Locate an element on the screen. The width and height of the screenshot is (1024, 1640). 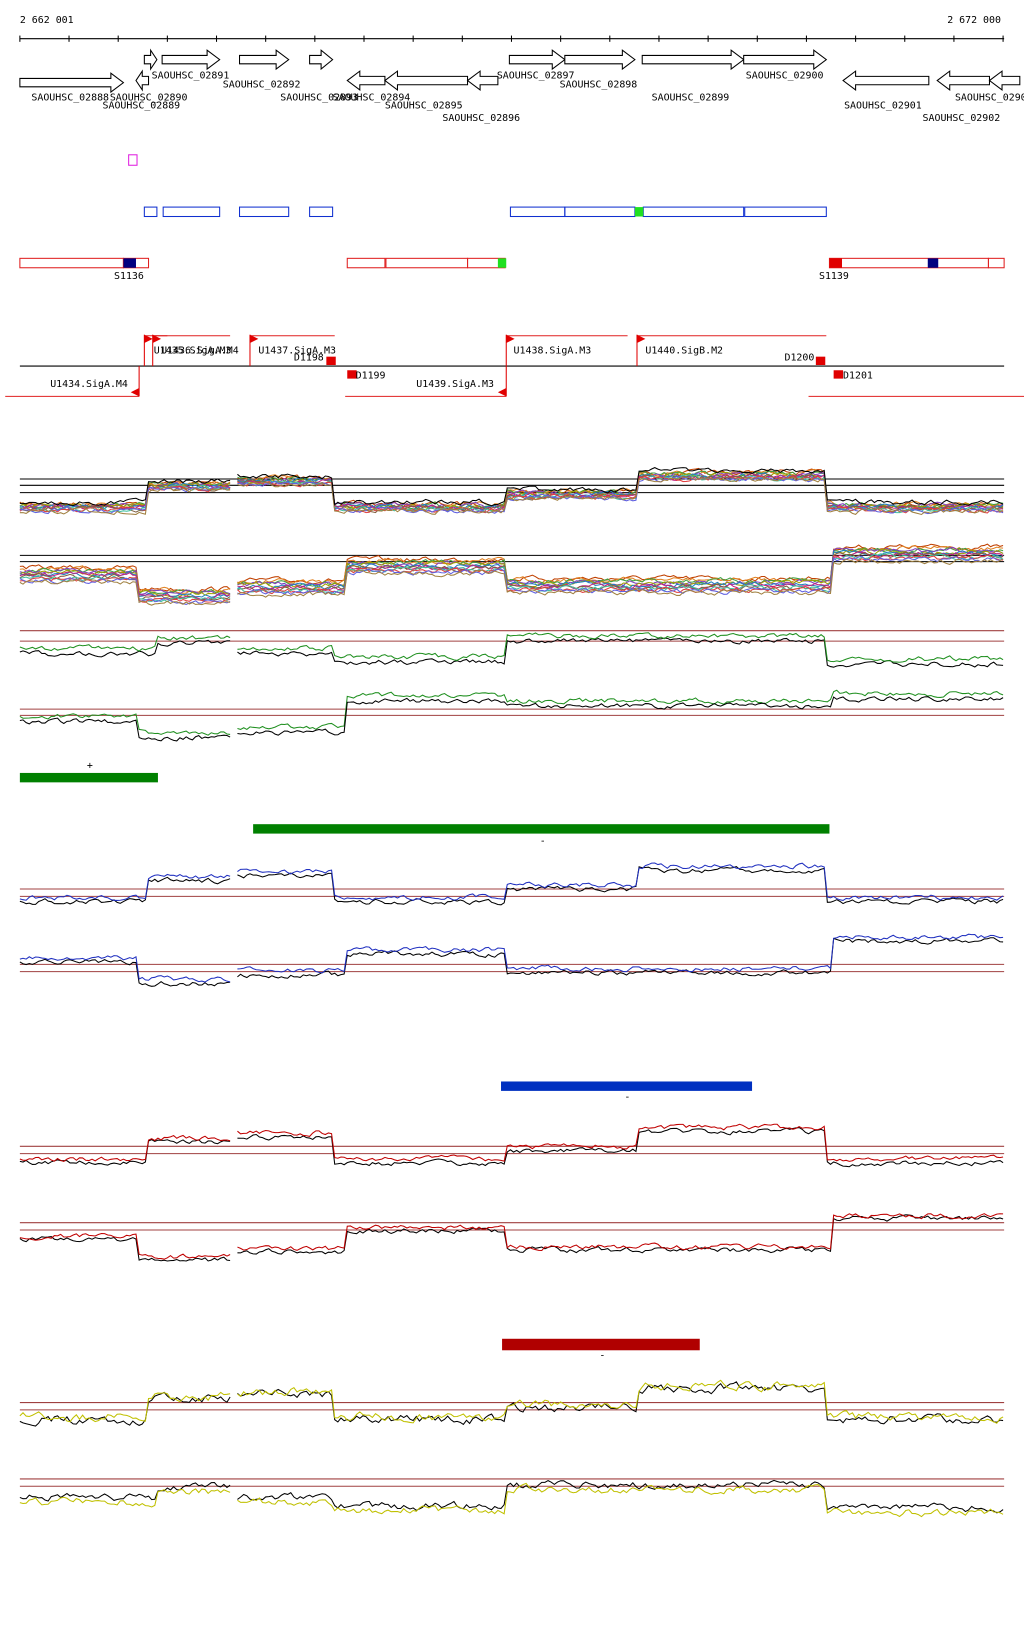
promoter-label: U1438.SigA.M3 is located at coordinates (553, 350).